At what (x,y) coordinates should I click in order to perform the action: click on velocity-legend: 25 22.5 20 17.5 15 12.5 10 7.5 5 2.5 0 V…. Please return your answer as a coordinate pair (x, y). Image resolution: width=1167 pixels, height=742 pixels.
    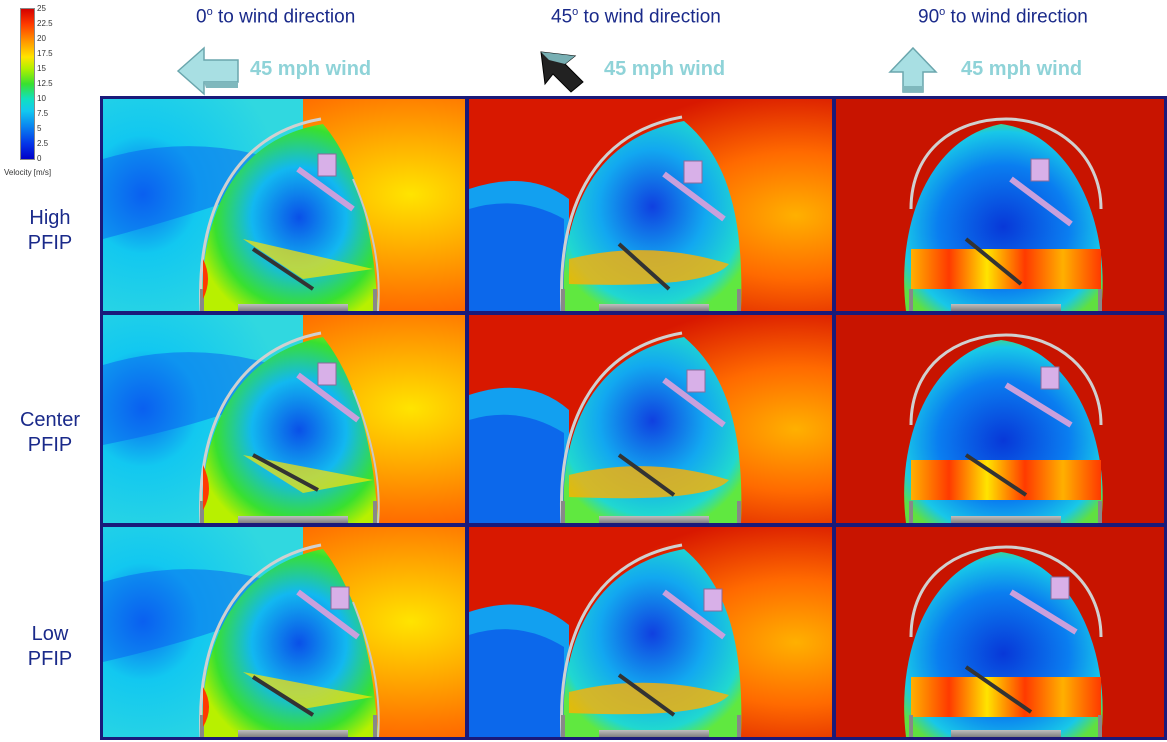
    Looking at the image, I should click on (49, 90).